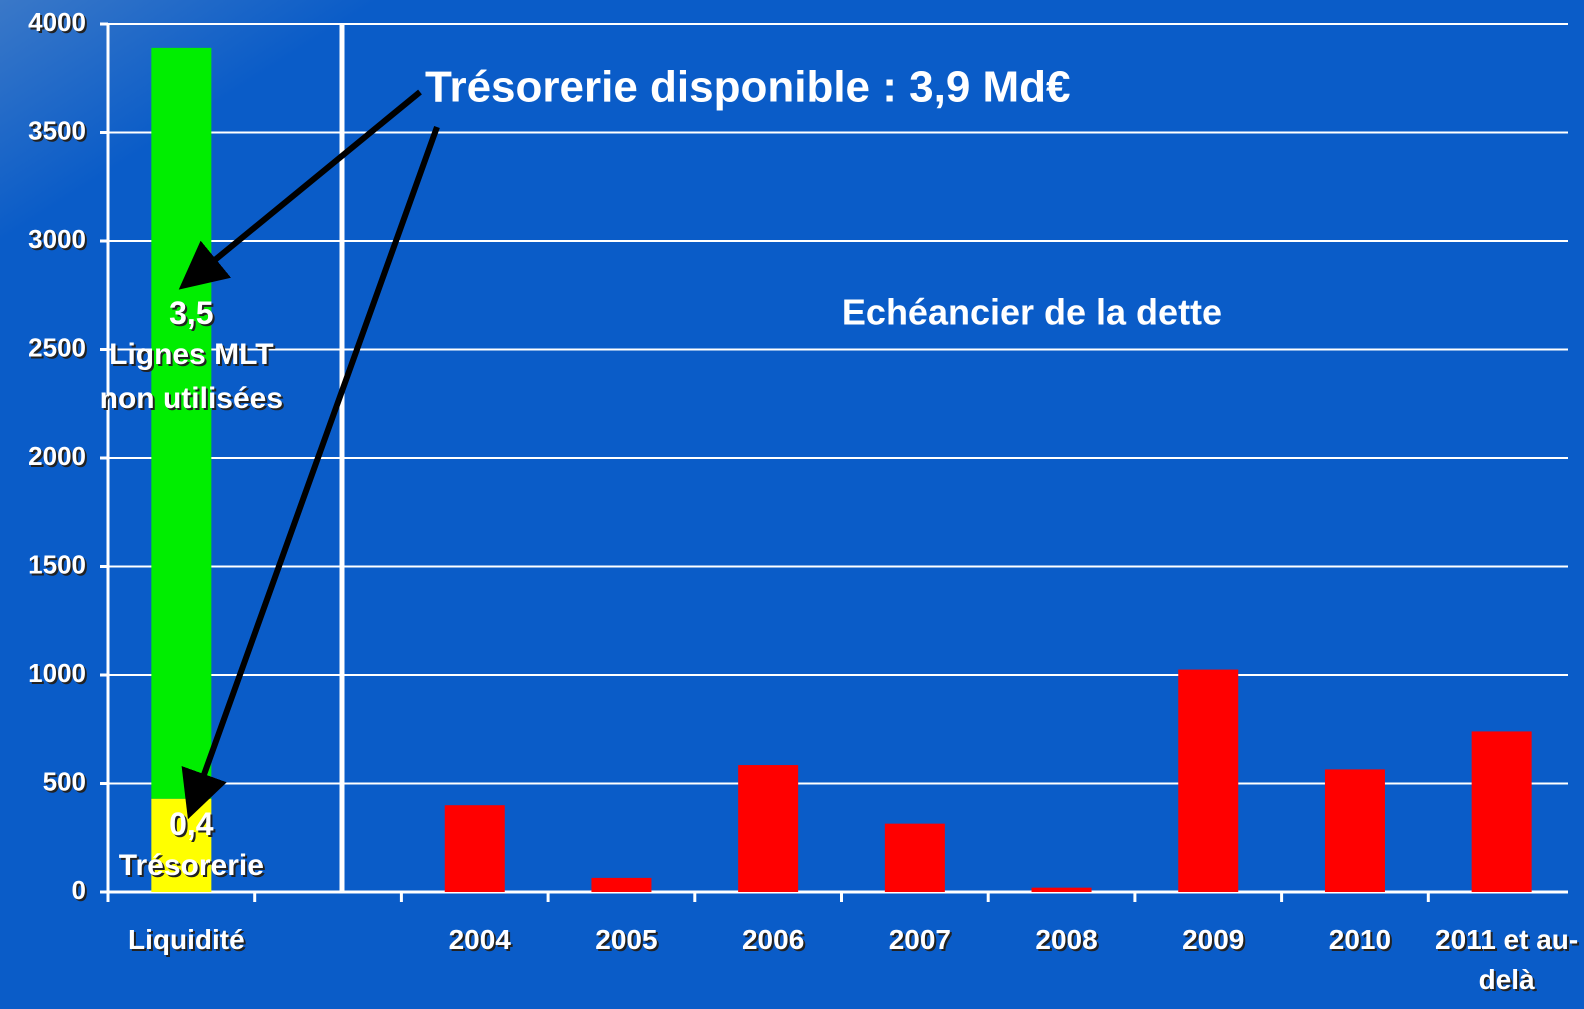  What do you see at coordinates (57, 347) in the screenshot?
I see `y-tick-label: 2500` at bounding box center [57, 347].